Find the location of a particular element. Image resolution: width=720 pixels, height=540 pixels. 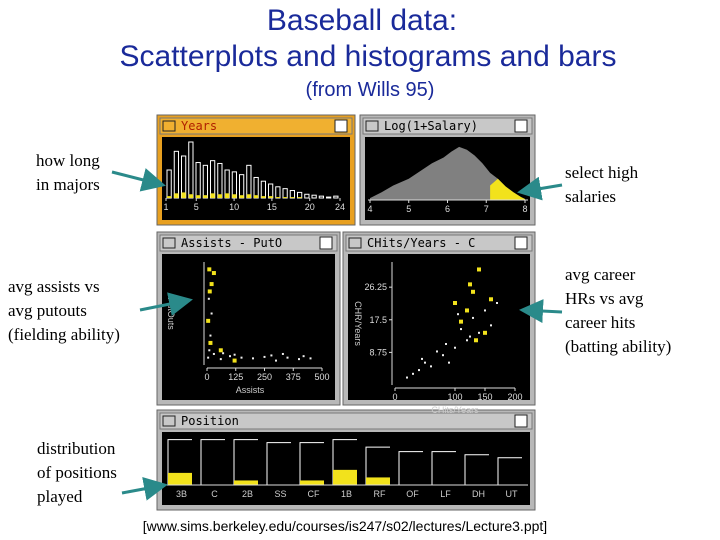

tick-label: 1 is located at coordinates (165, 207).